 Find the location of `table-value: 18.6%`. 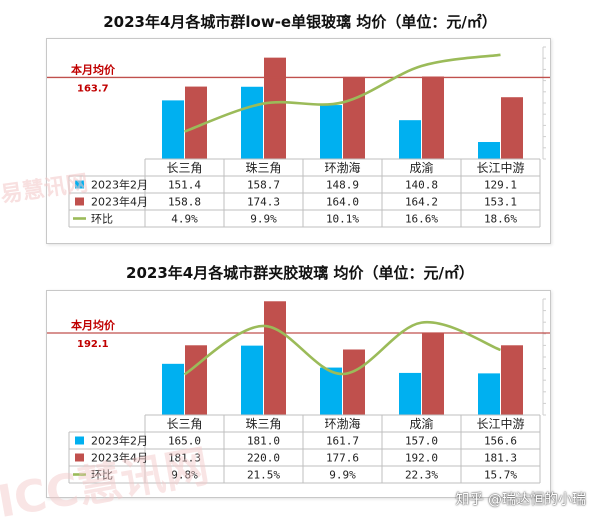

table-value: 18.6% is located at coordinates (500, 219).